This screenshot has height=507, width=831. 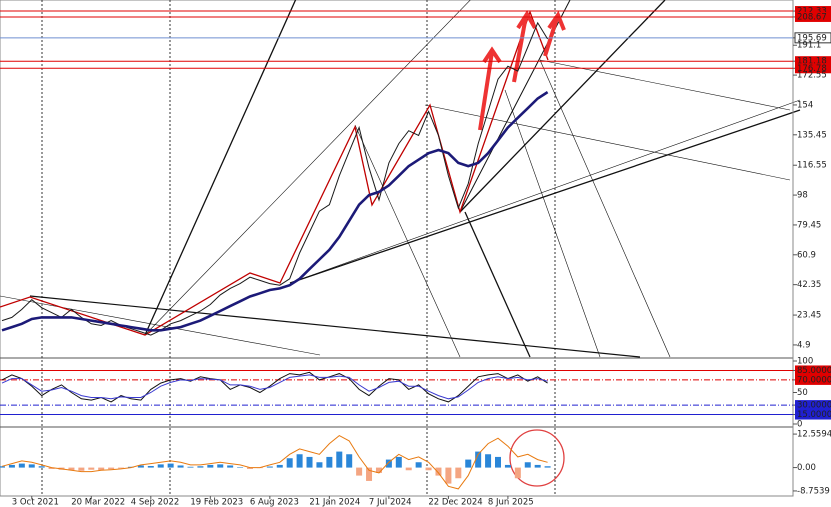 I want to click on y-tick-label: 208.67, so click(x=812, y=17).